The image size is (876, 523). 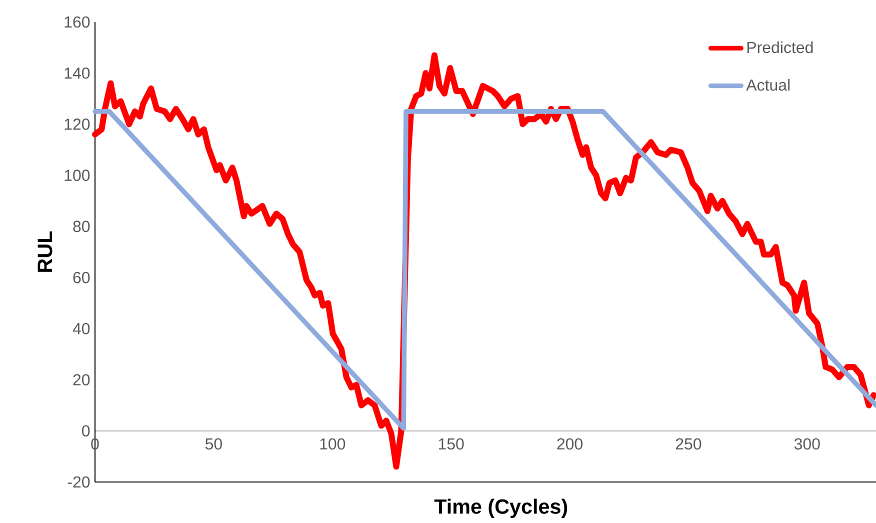 What do you see at coordinates (77, 22) in the screenshot?
I see `y-tick-label: 160` at bounding box center [77, 22].